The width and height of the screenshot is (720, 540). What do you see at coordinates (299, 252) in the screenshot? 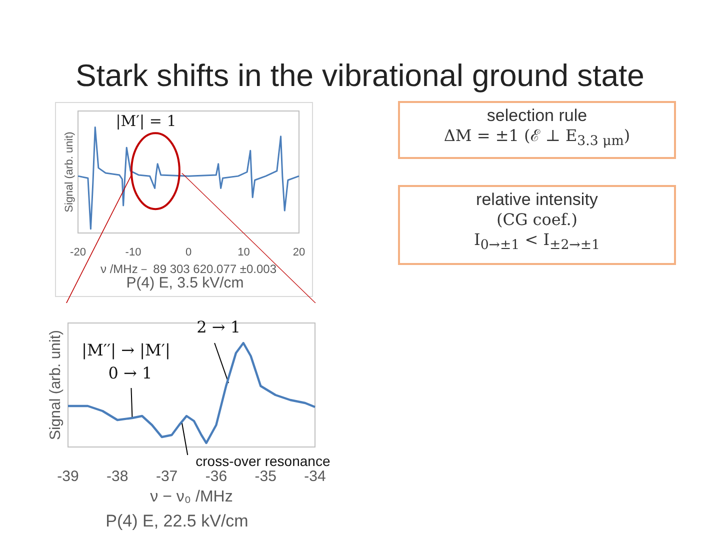
I see `x-tick-label: 20` at bounding box center [299, 252].